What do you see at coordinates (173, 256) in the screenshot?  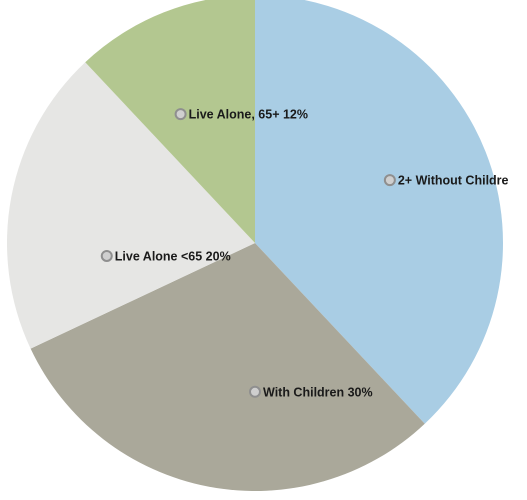 I see `slice-label: Live Alone <65 20%` at bounding box center [173, 256].